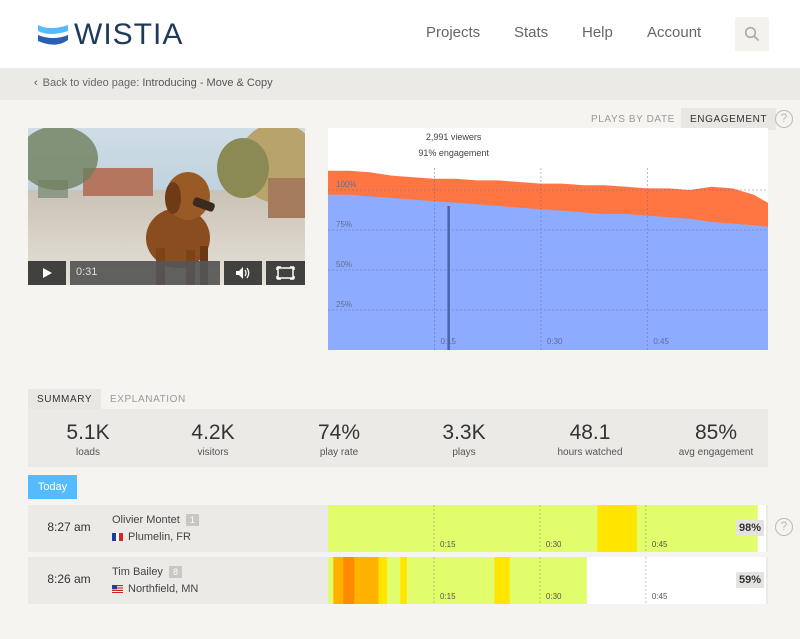 This screenshot has height=639, width=800. I want to click on stat-value: 5.1K, so click(88, 432).